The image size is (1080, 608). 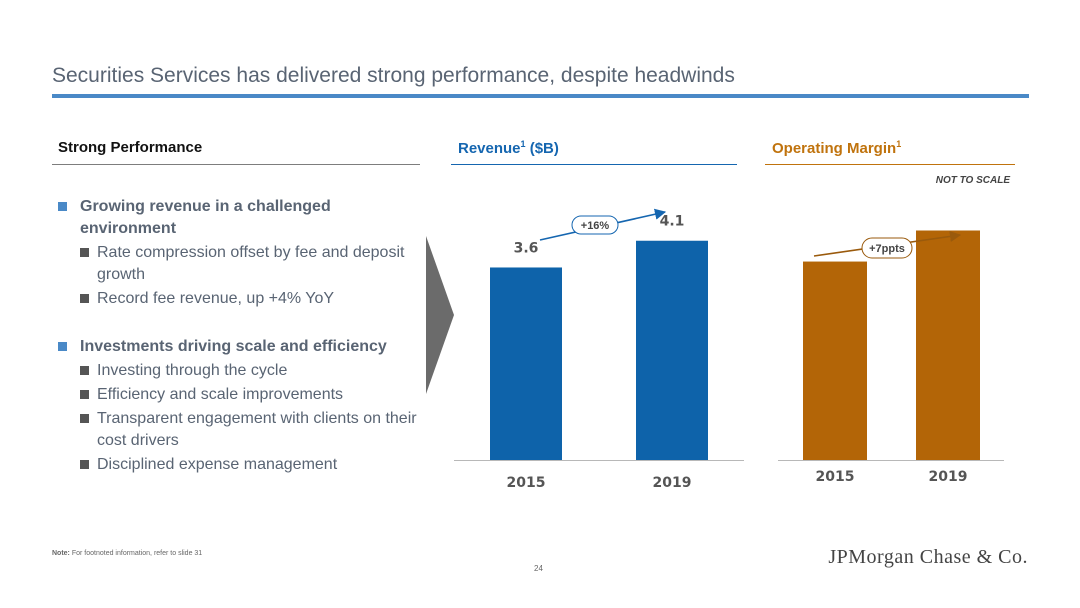 What do you see at coordinates (899, 144) in the screenshot?
I see `margin-footnote-marker: 1` at bounding box center [899, 144].